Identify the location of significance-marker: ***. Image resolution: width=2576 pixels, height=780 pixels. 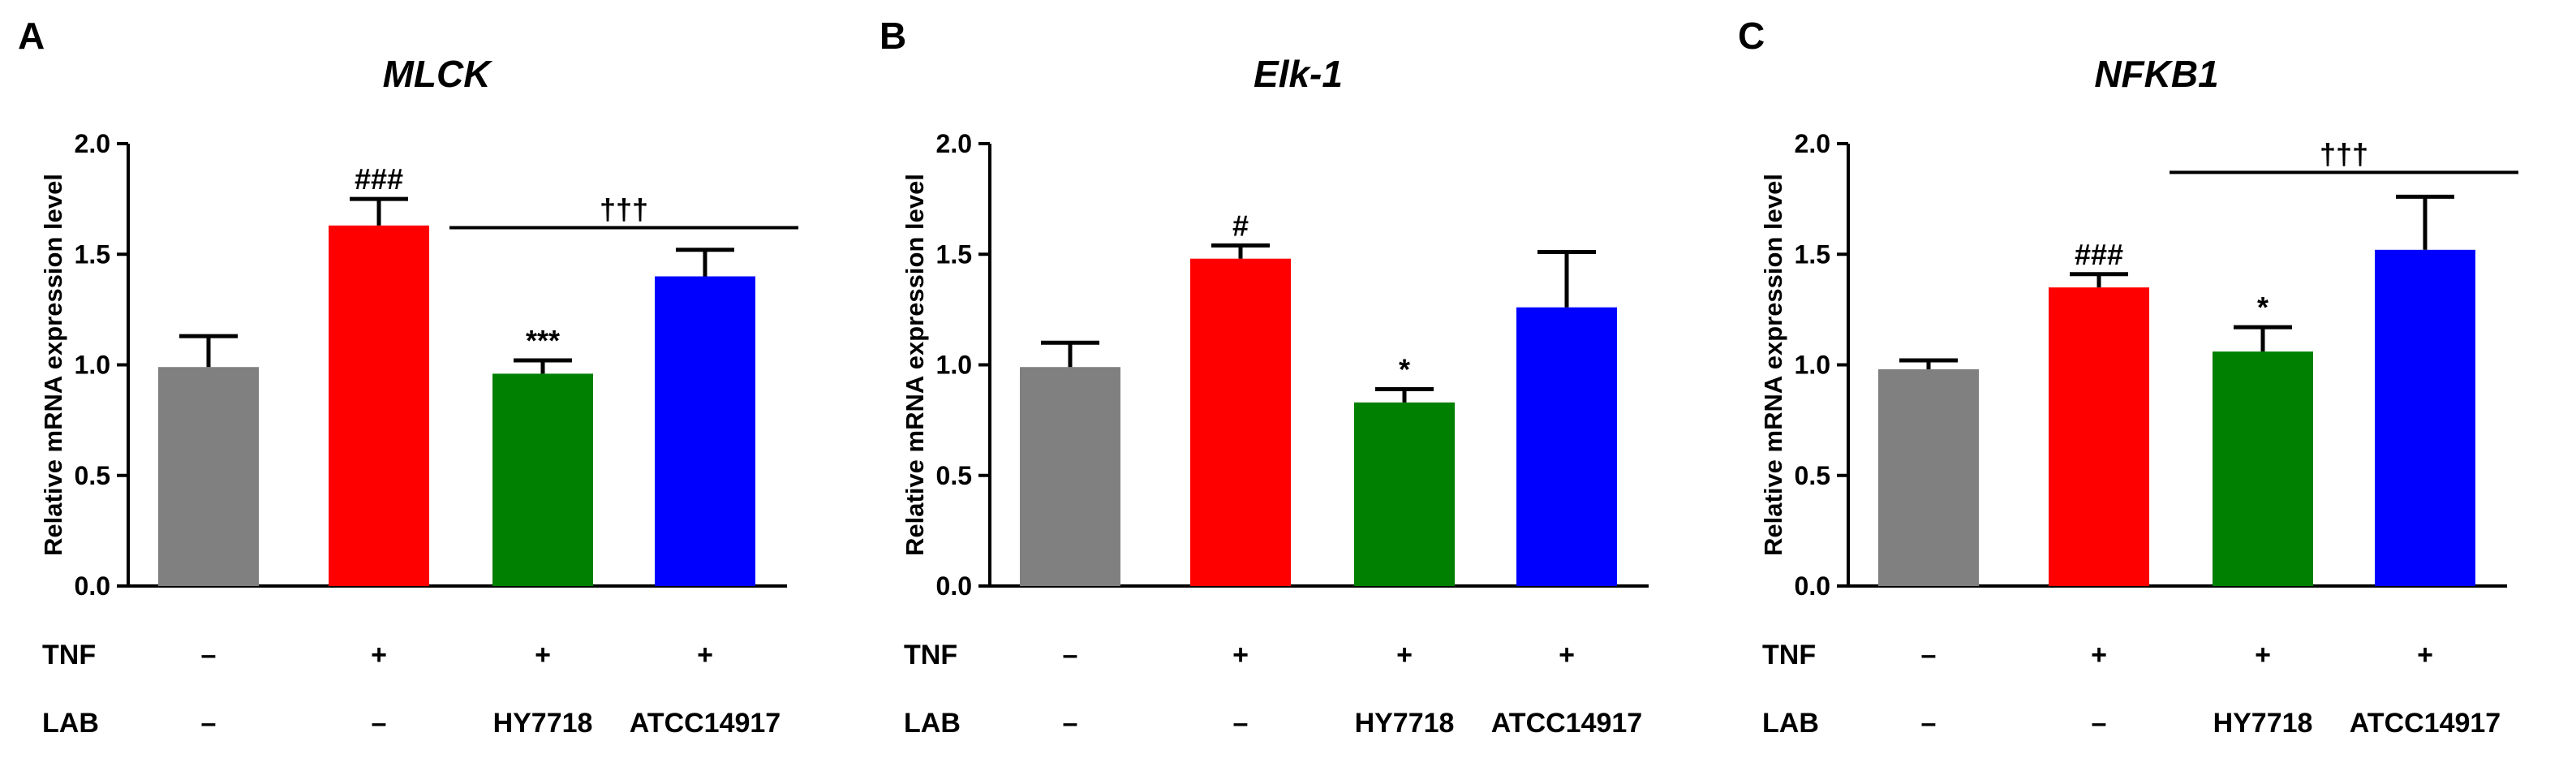
(543, 340).